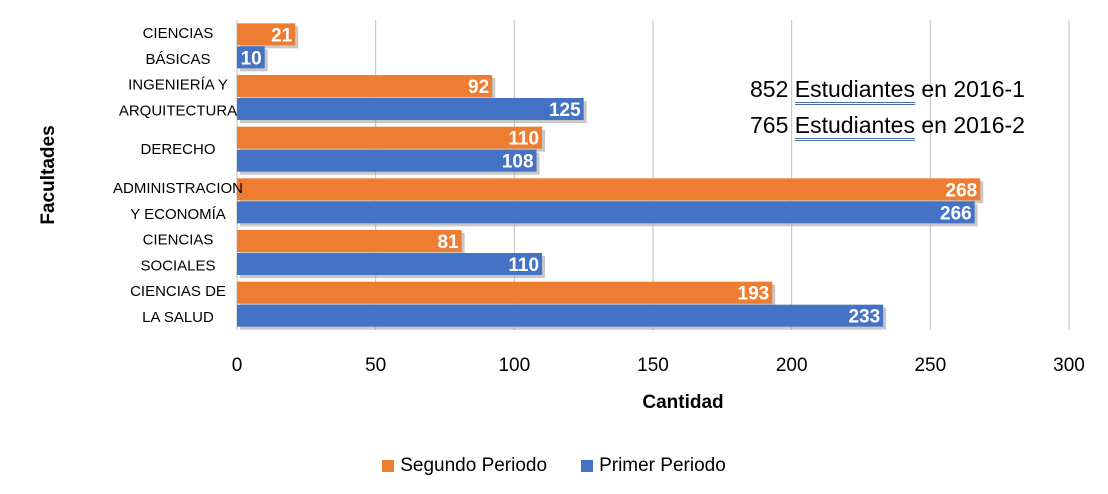 This screenshot has height=494, width=1108. What do you see at coordinates (1069, 365) in the screenshot?
I see `x-tick-label: 300` at bounding box center [1069, 365].